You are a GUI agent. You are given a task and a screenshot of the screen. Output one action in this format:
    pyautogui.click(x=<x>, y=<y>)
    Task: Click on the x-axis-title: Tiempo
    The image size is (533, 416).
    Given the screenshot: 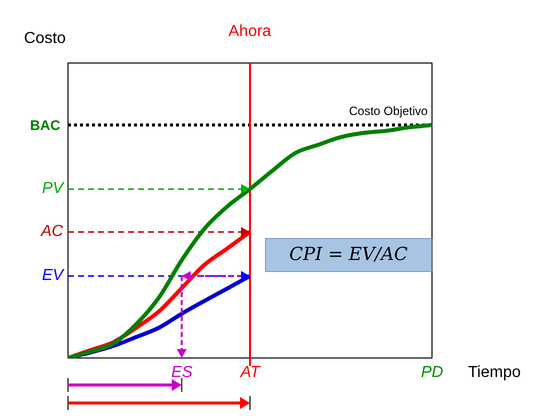 What is the action you would take?
    pyautogui.click(x=494, y=373)
    